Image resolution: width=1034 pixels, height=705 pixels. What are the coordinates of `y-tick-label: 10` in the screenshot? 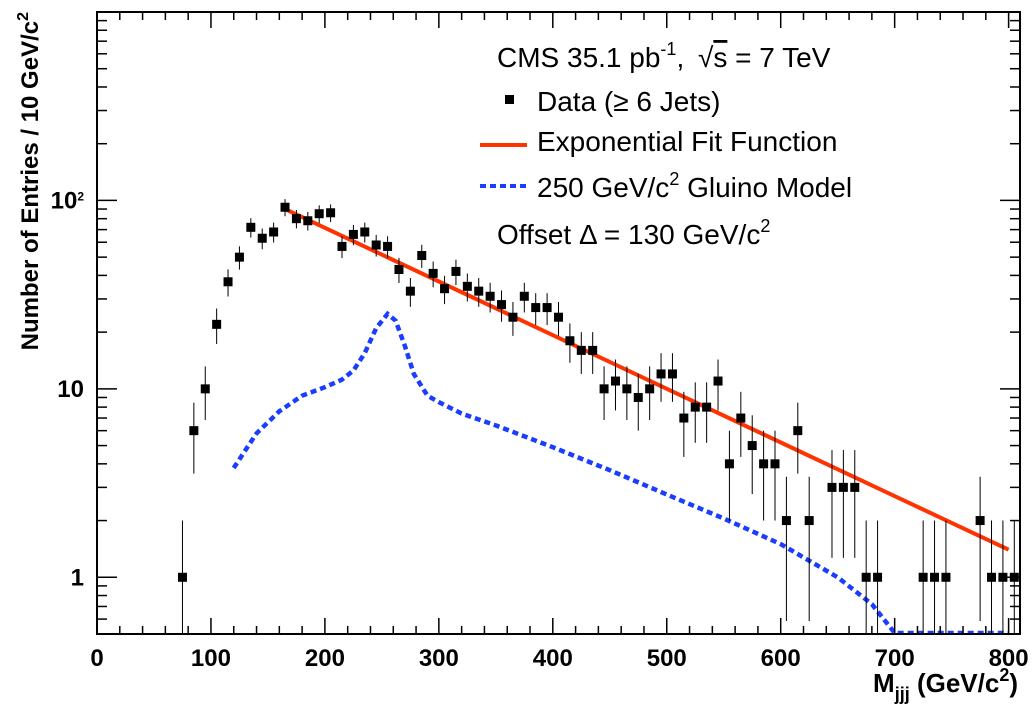 It's located at (70, 389).